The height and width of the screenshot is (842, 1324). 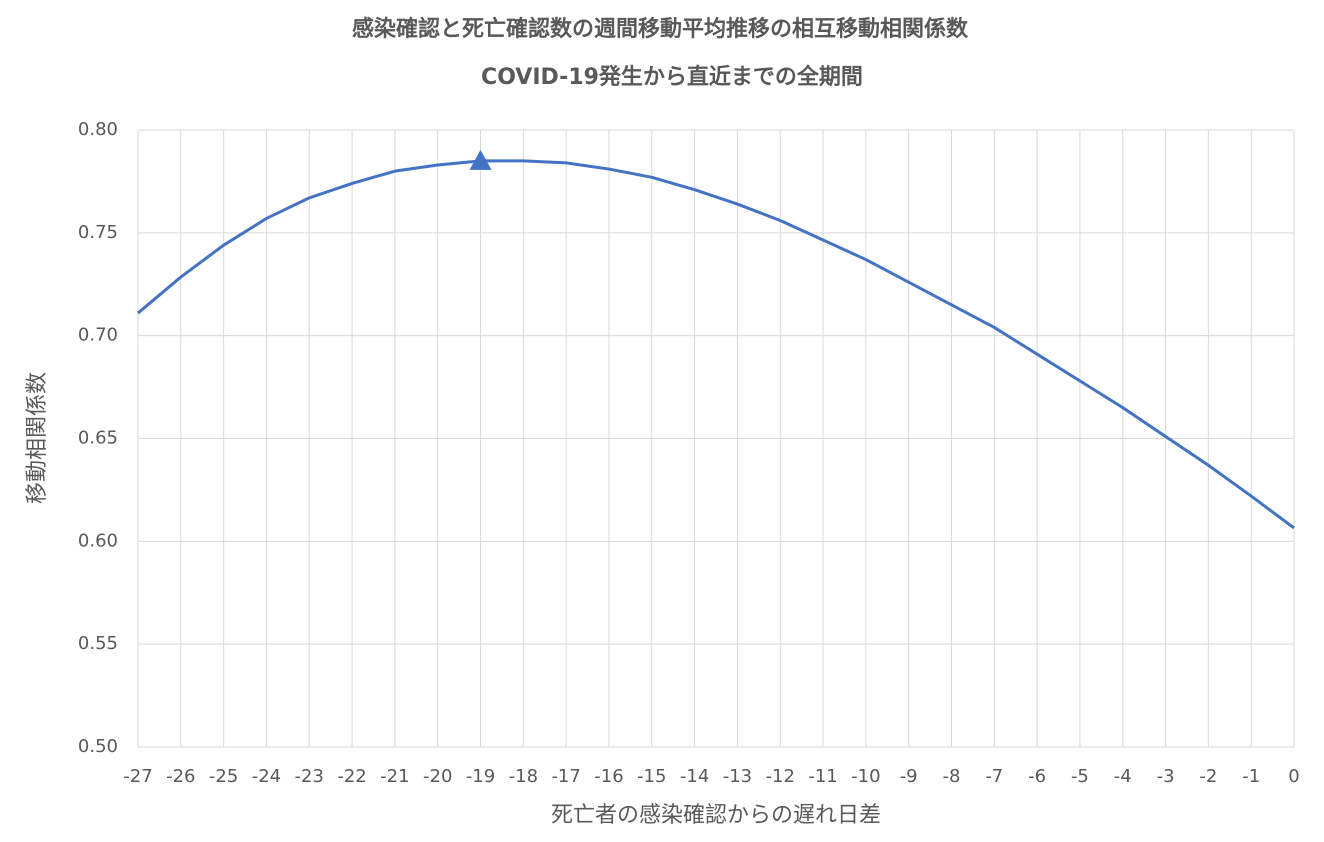 What do you see at coordinates (480, 159) in the screenshot?
I see `peak-marker` at bounding box center [480, 159].